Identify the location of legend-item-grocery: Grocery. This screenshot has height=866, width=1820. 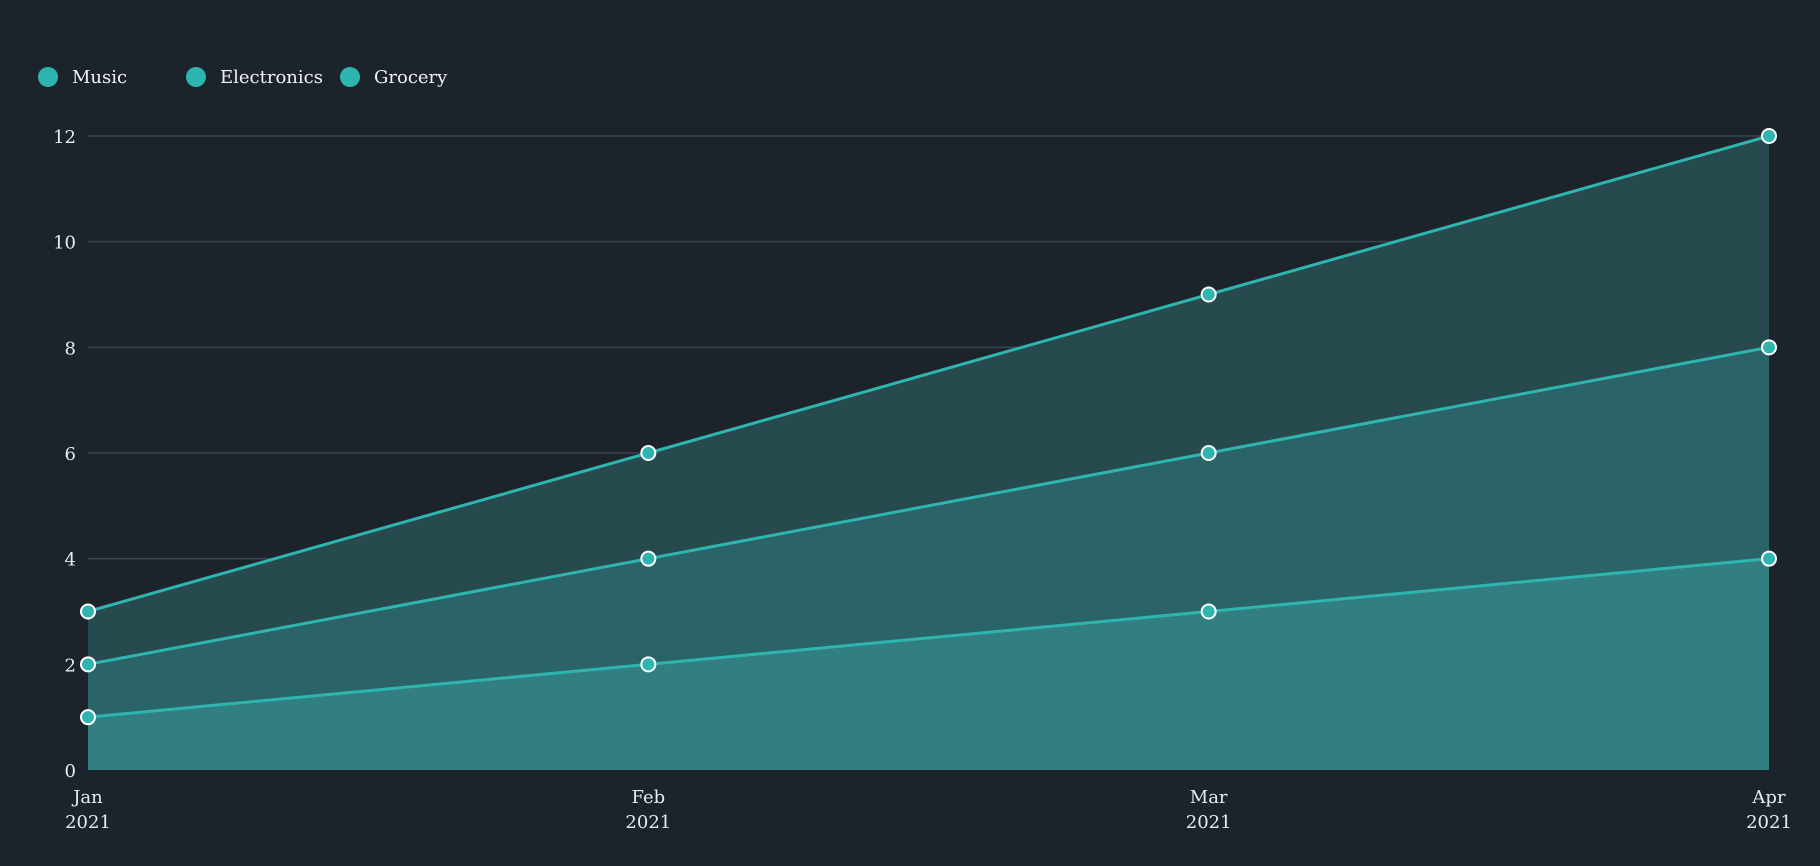
(393, 77).